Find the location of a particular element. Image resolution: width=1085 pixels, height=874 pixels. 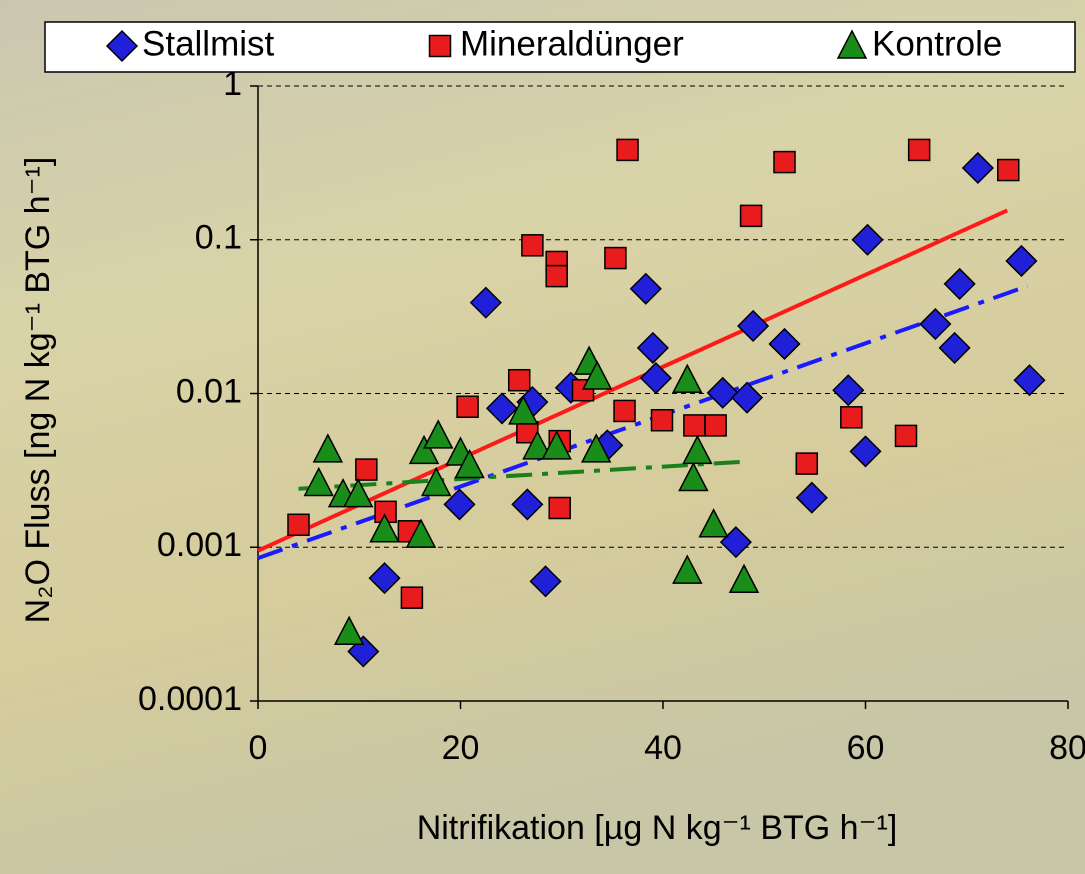

trend-line is located at coordinates (521, 475).